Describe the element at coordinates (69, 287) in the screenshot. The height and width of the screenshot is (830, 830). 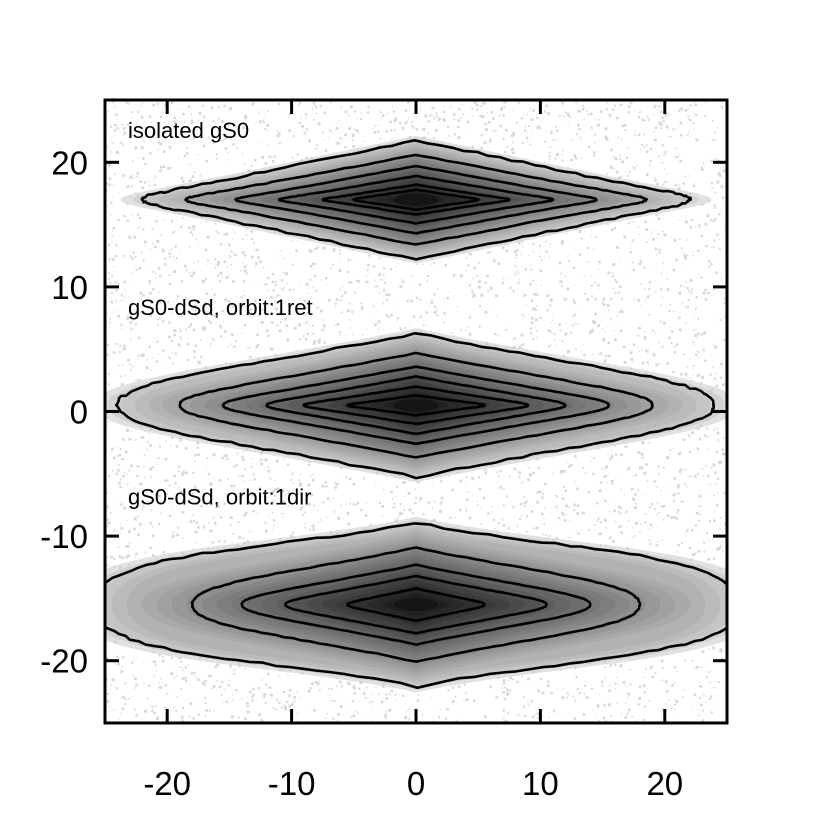
I see `y-tick-label: 10` at that location.